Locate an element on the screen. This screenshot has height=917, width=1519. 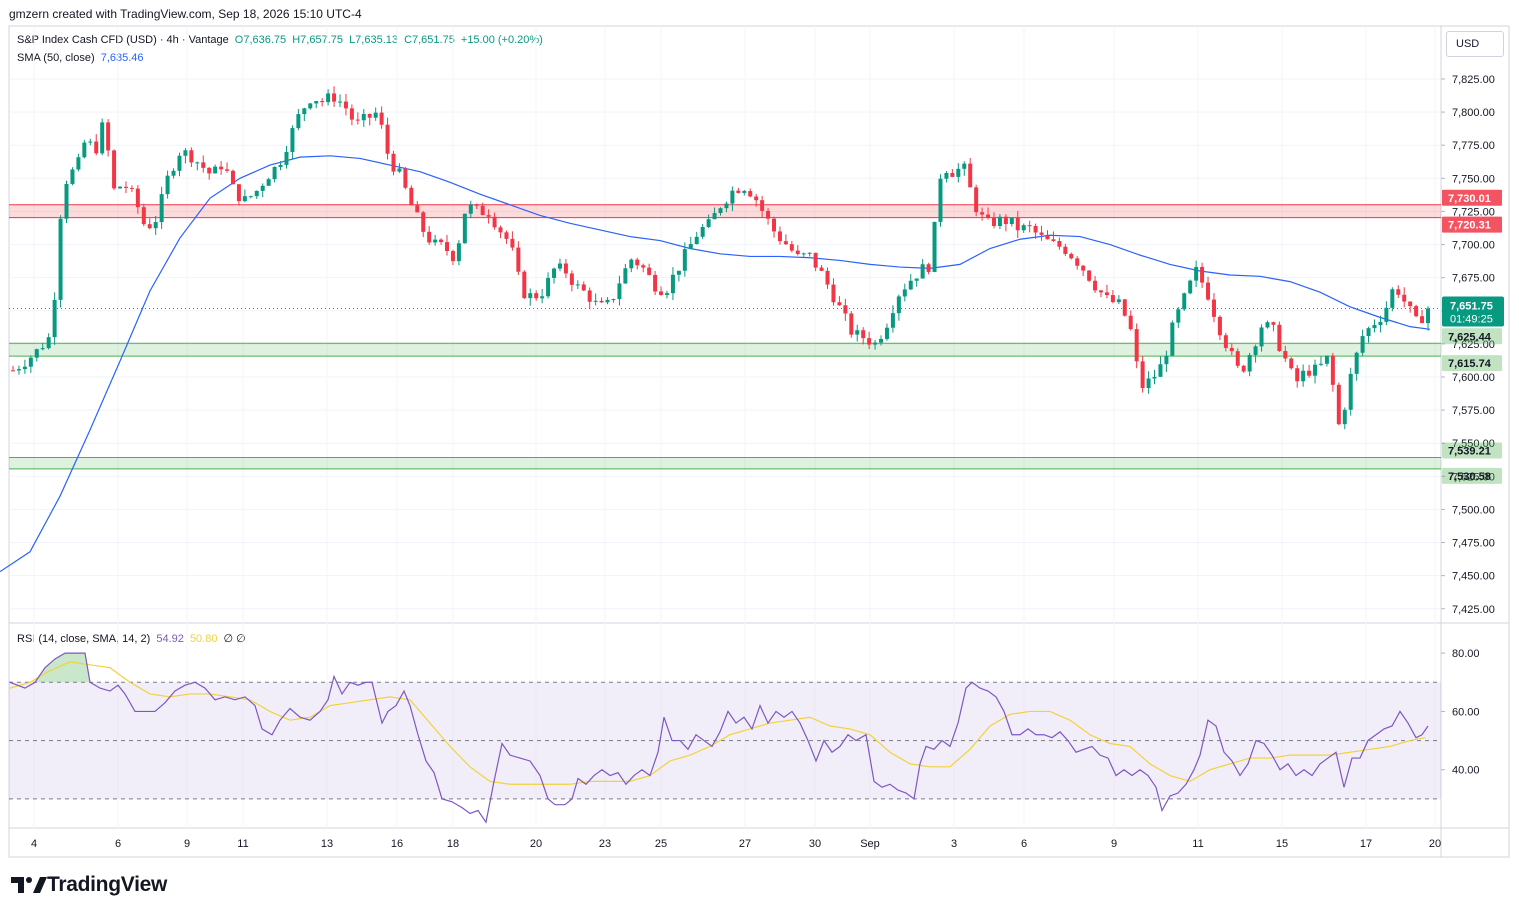
price-tag-countdown: 01:49:25 is located at coordinates (1471, 319).